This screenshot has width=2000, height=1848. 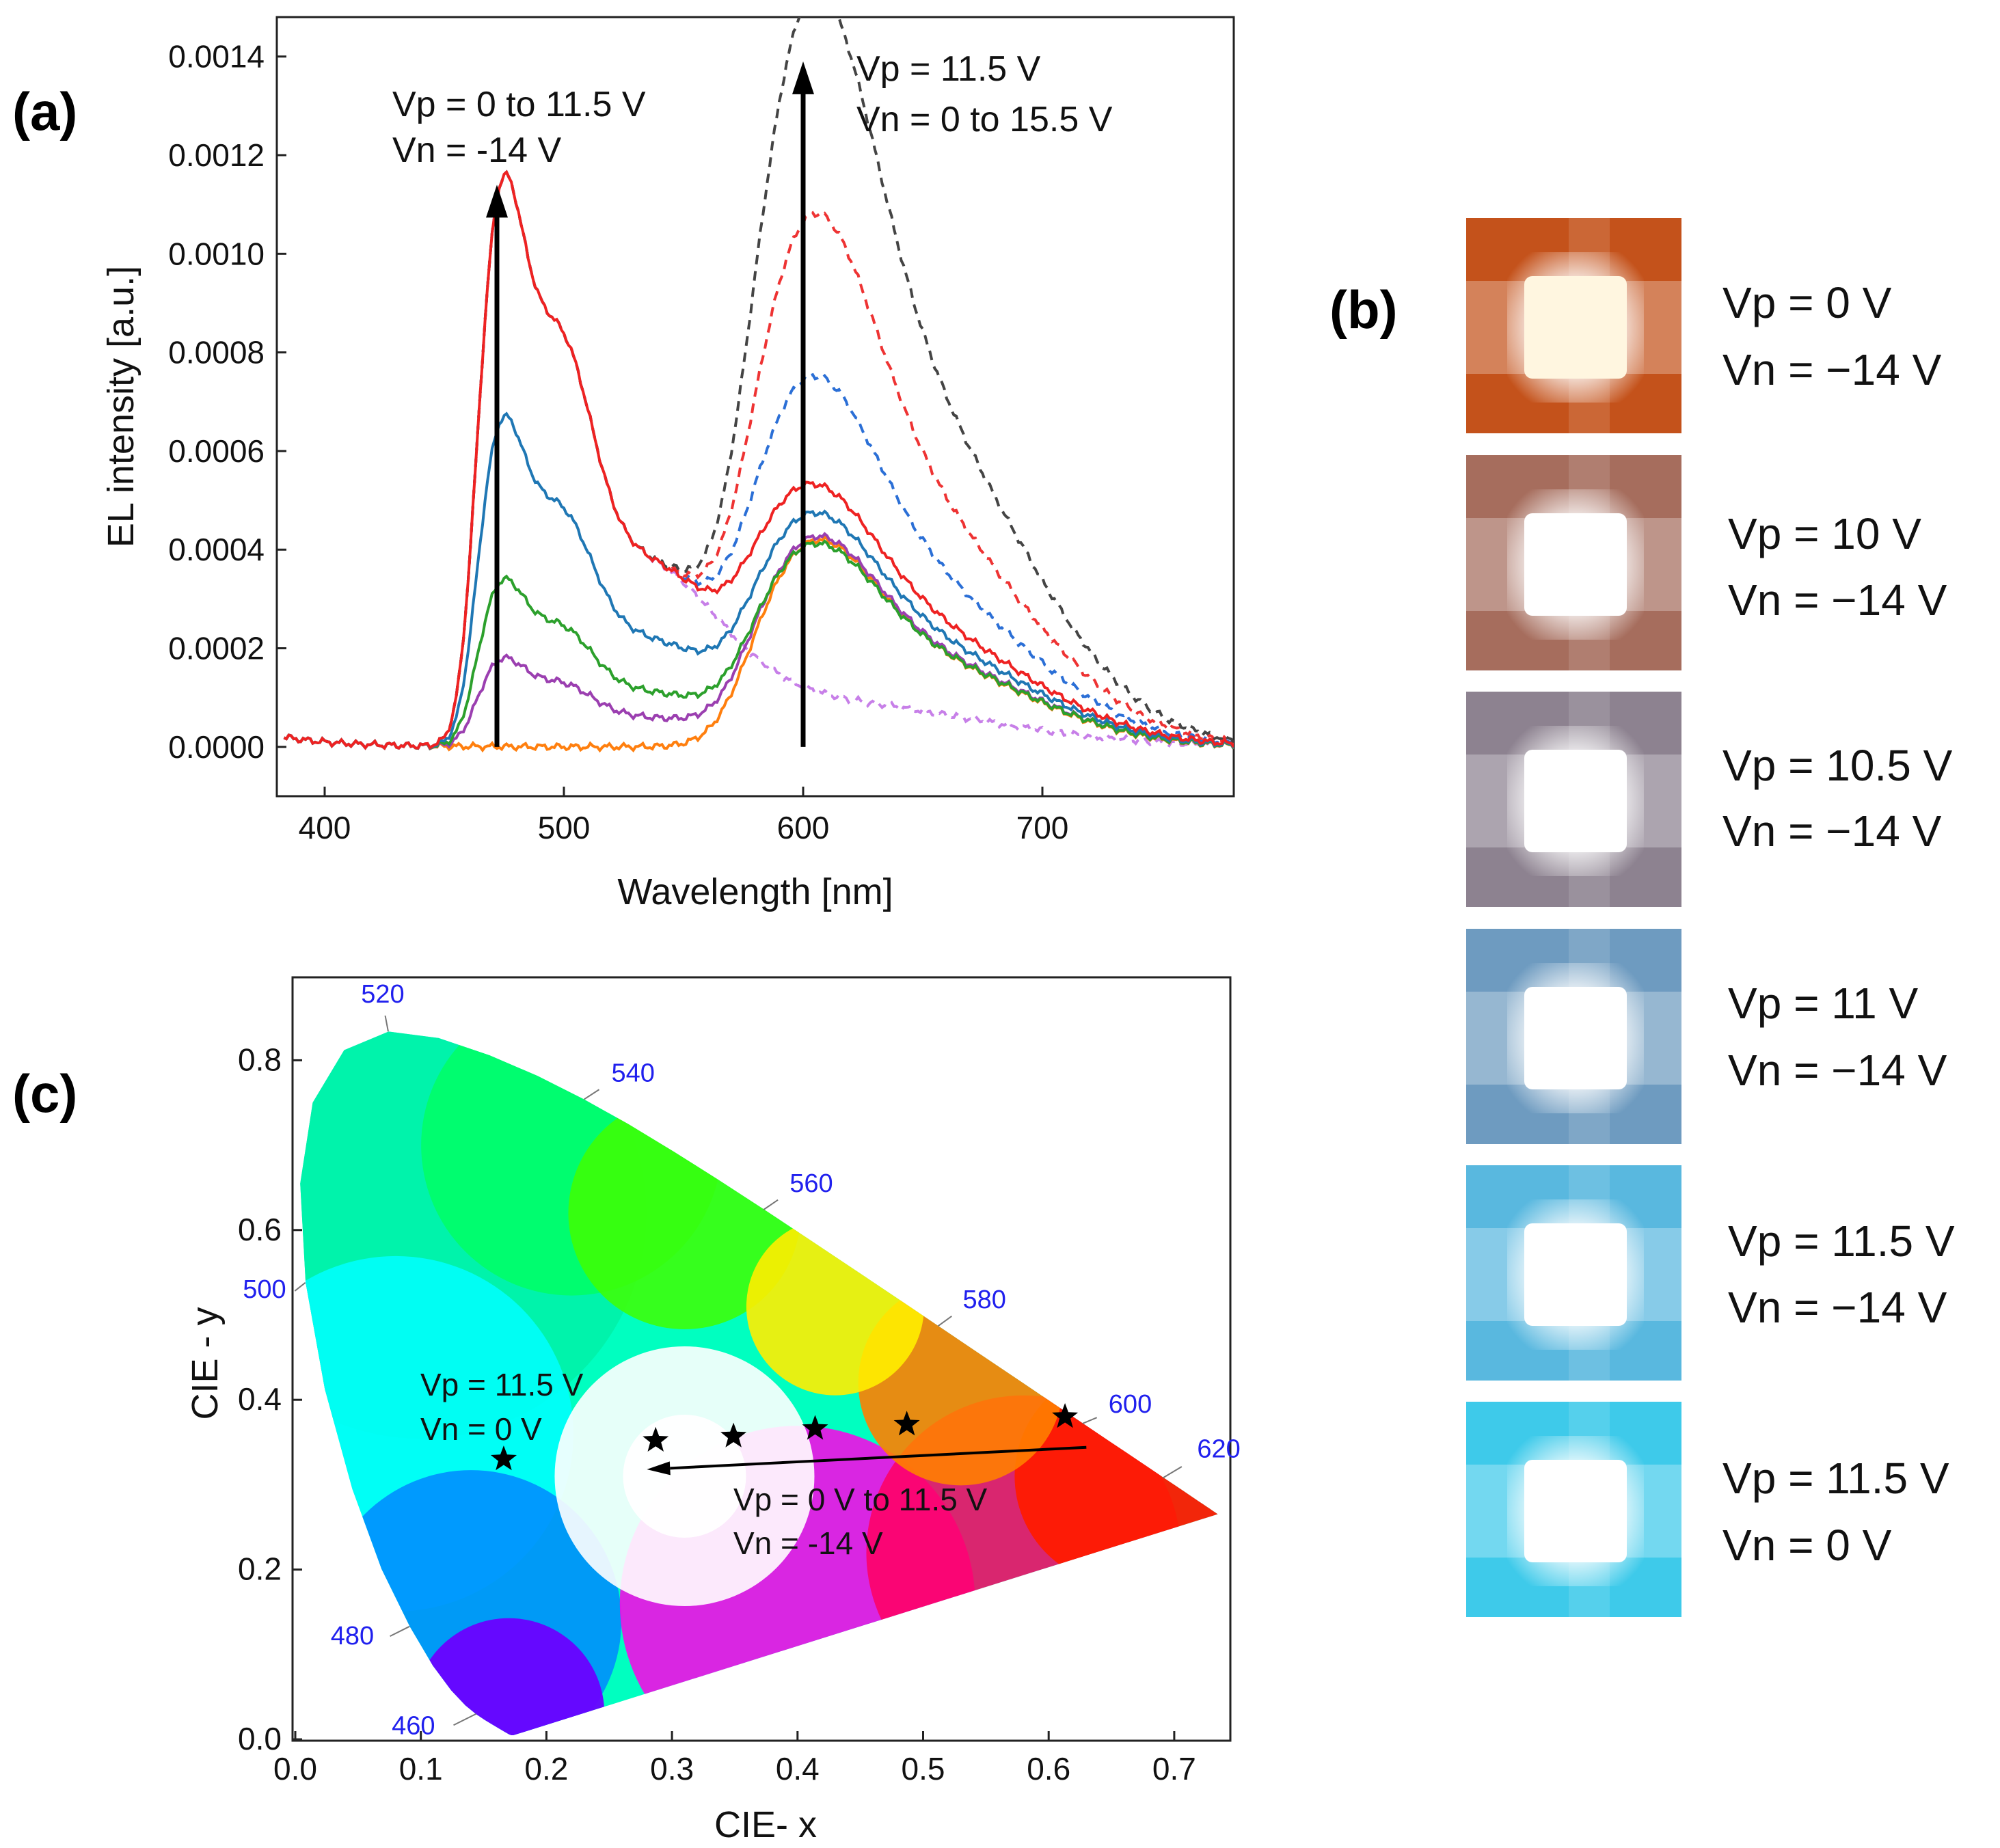 I want to click on y-tick-label: 0.0, so click(x=260, y=1739).